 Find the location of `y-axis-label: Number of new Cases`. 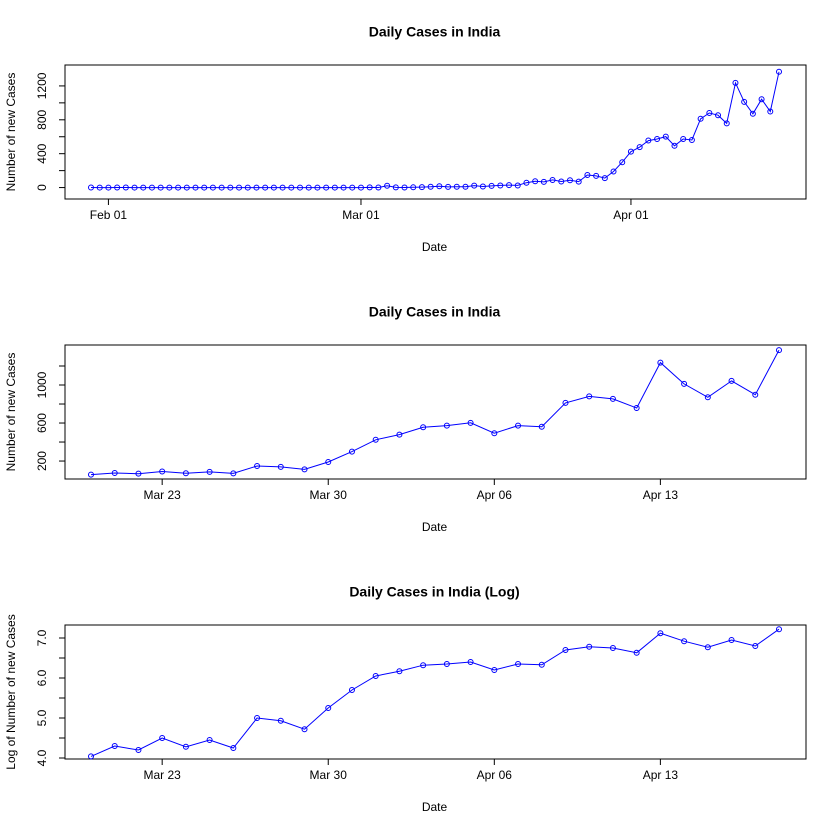

y-axis-label: Number of new Cases is located at coordinates (11, 132).